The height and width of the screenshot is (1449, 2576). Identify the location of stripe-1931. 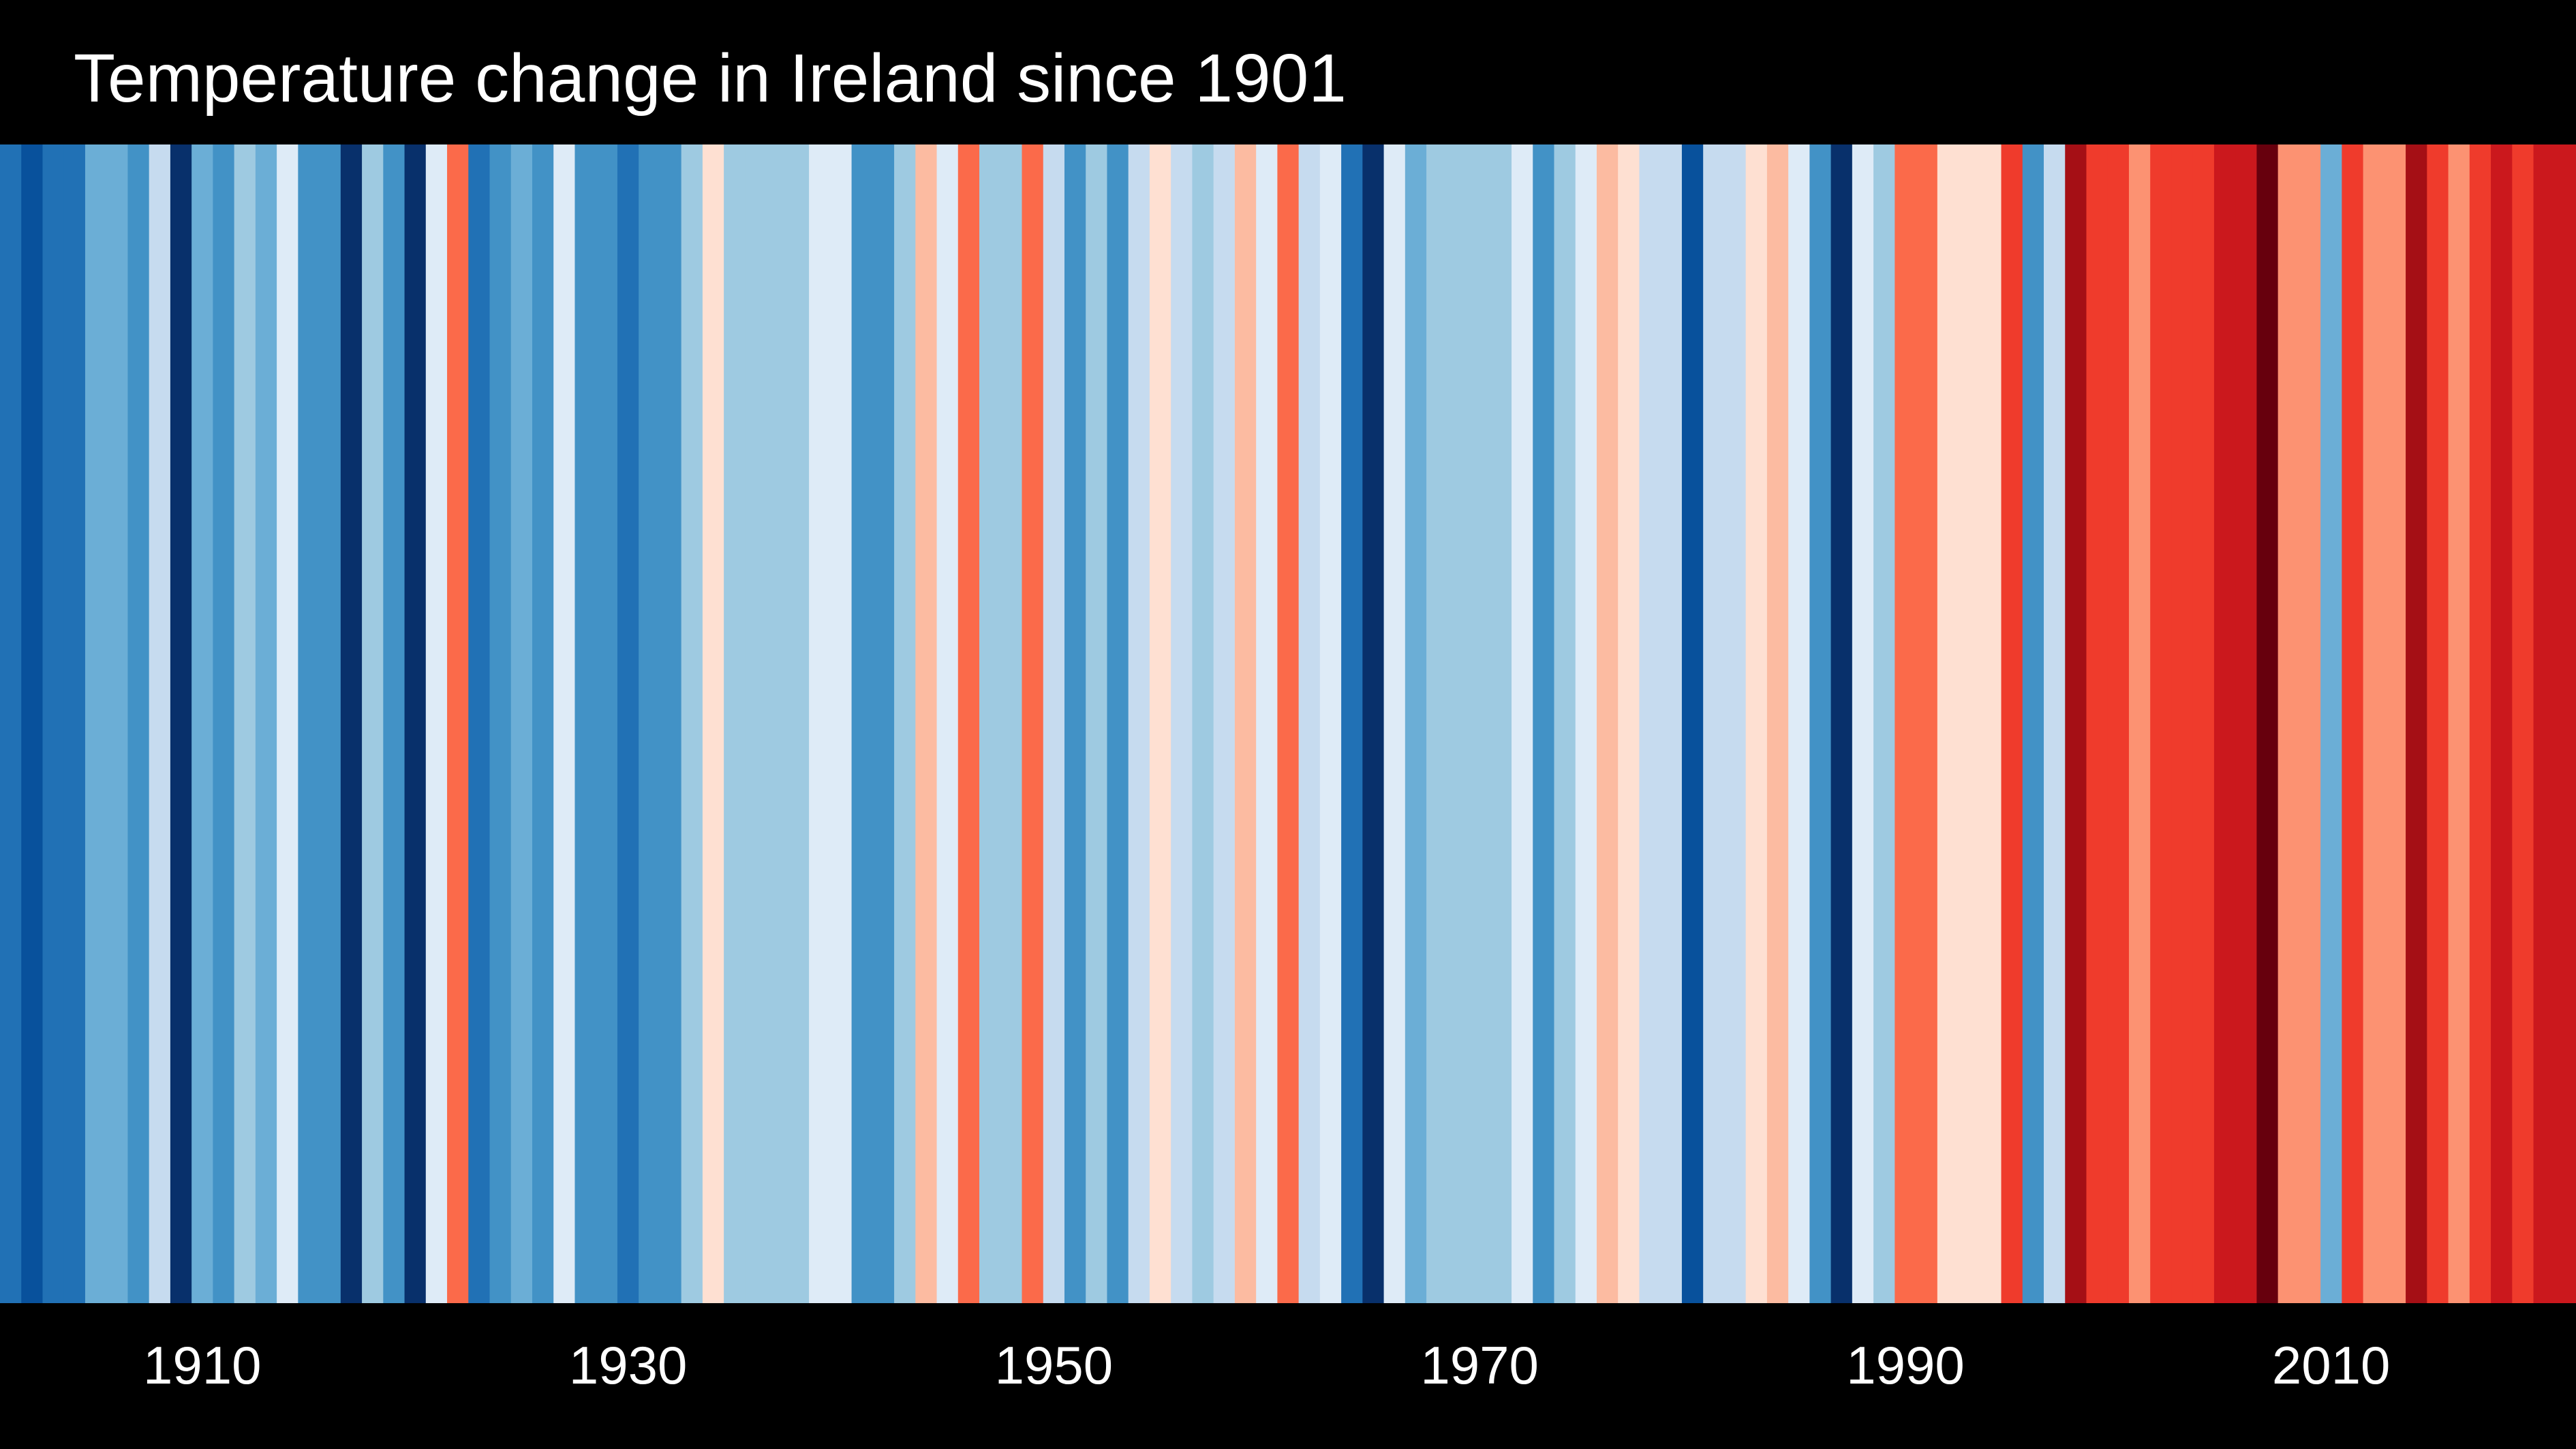
(650, 723).